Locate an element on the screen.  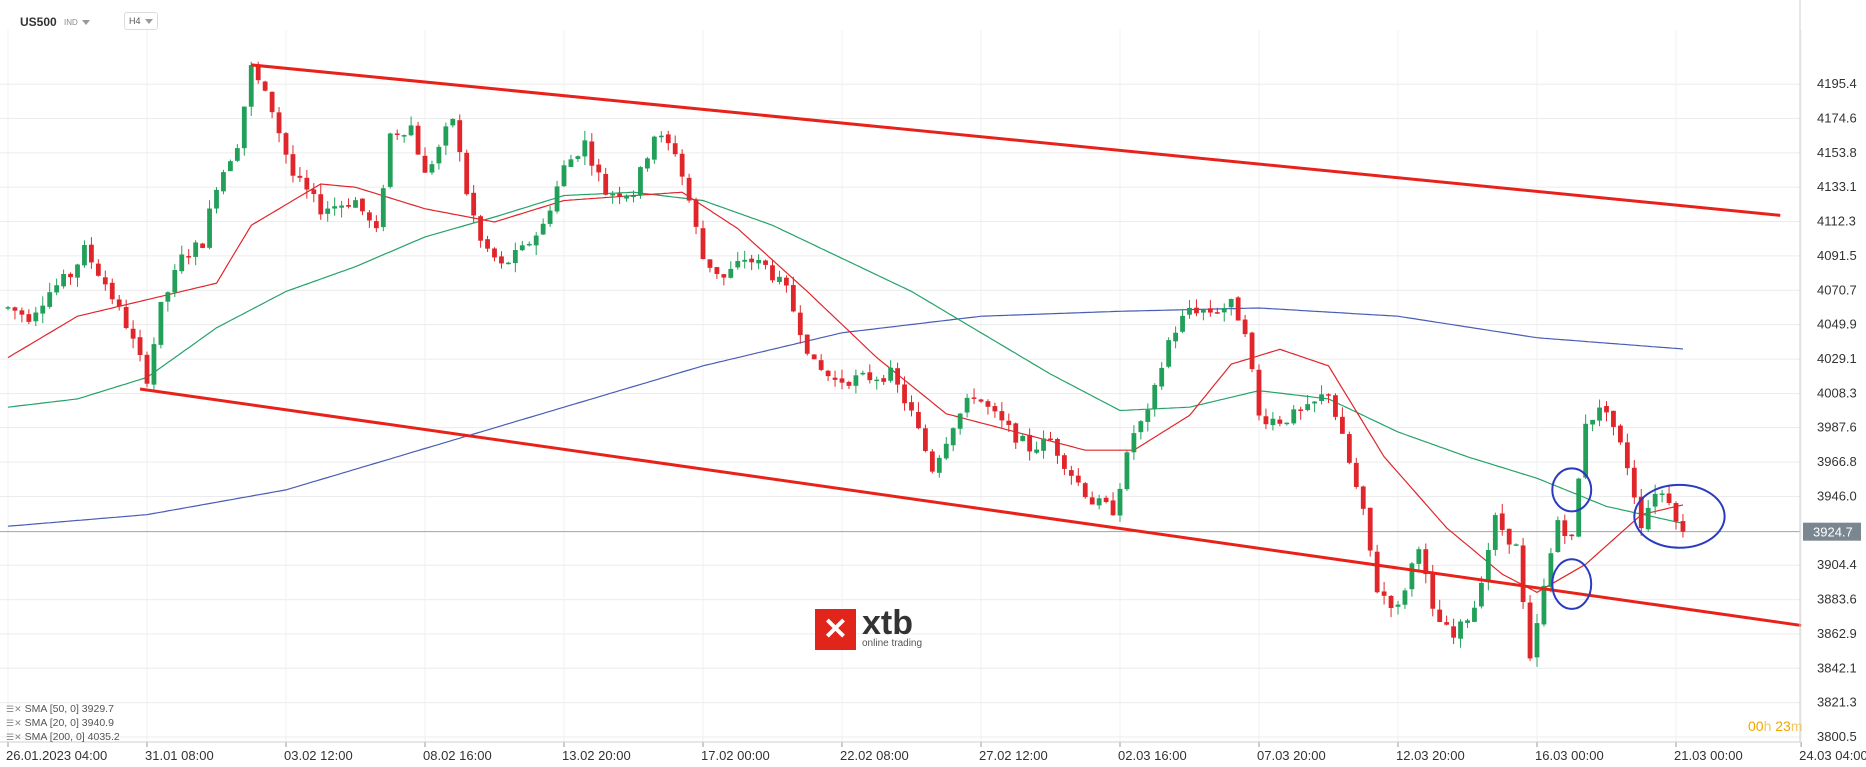
current-price-label: 3924.7 is located at coordinates (1833, 532).